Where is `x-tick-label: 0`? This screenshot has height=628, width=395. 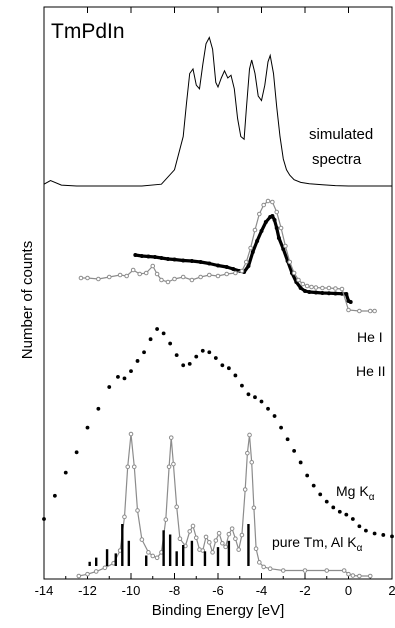 x-tick-label: 0 is located at coordinates (348, 590).